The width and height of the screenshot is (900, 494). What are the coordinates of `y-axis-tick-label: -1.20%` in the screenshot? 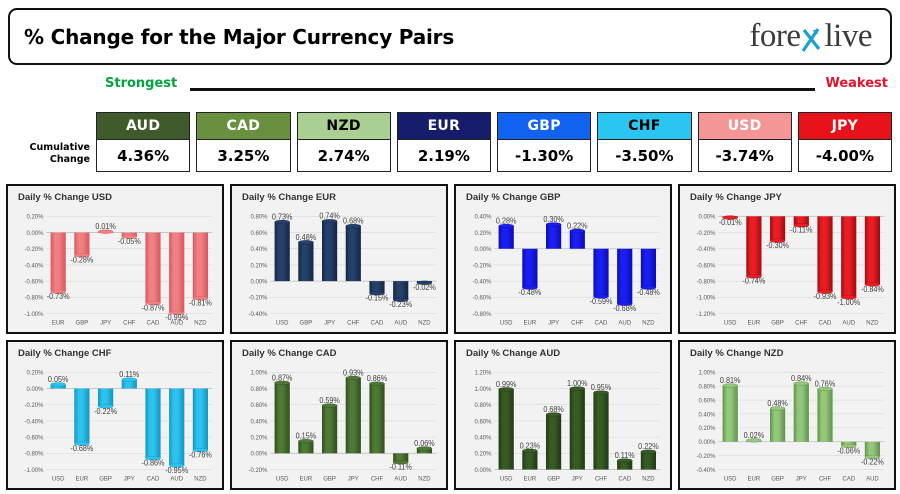 It's located at (705, 314).